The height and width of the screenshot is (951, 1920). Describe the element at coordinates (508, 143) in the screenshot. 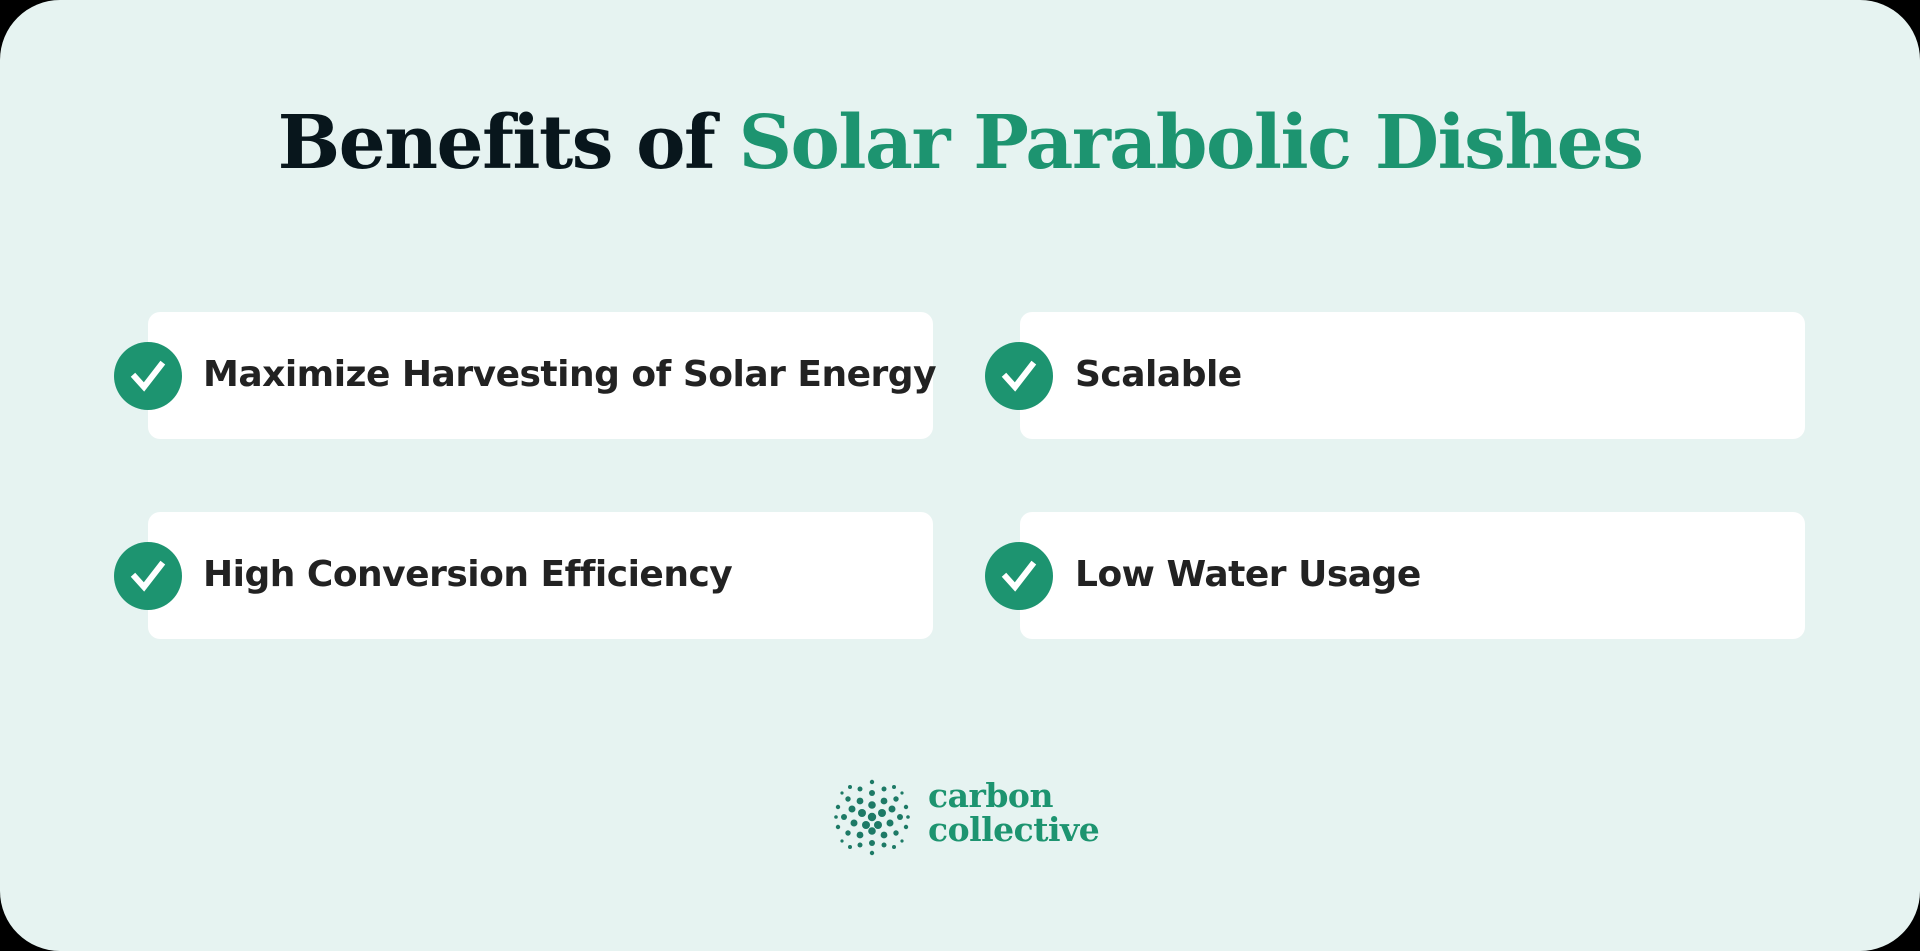

I see `title-prefix: Benefits of` at that location.